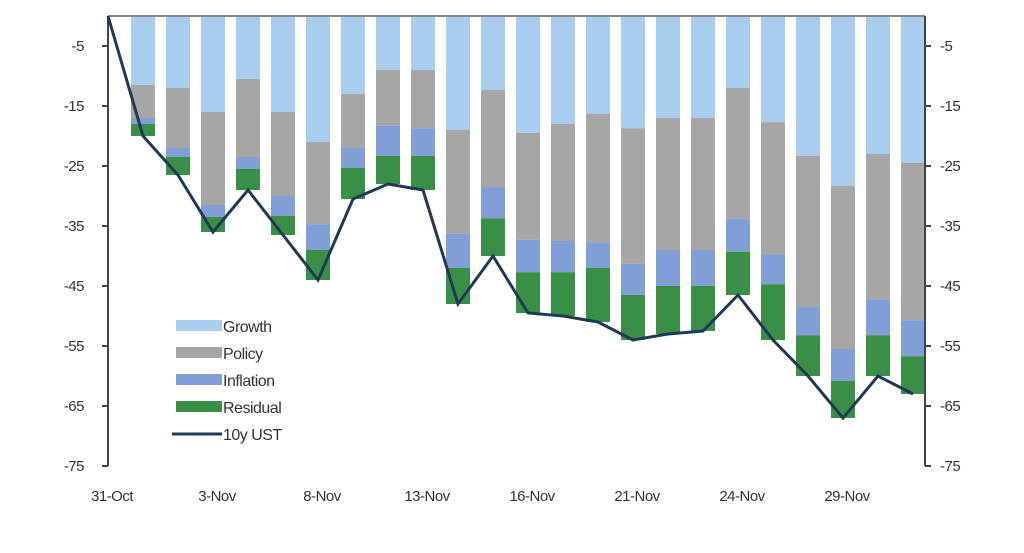  Describe the element at coordinates (199, 406) in the screenshot. I see `legend-swatch-residual` at that location.